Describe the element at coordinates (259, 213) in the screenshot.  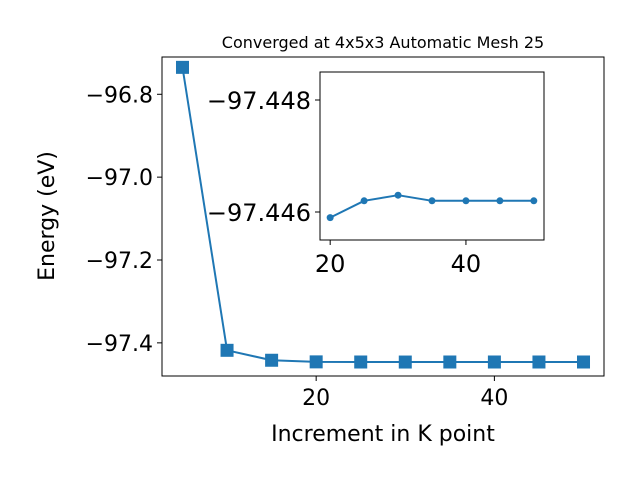
I see `inset-y-tick-label: −97.446` at that location.